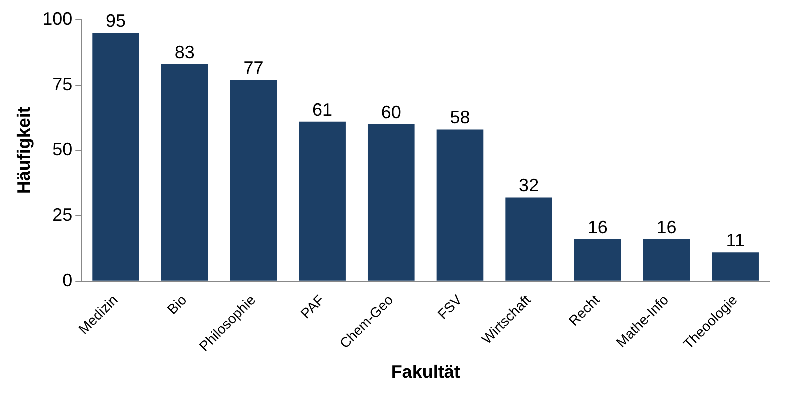 The width and height of the screenshot is (800, 393). What do you see at coordinates (24, 150) in the screenshot?
I see `y-axis-title: Häufigkeit` at bounding box center [24, 150].